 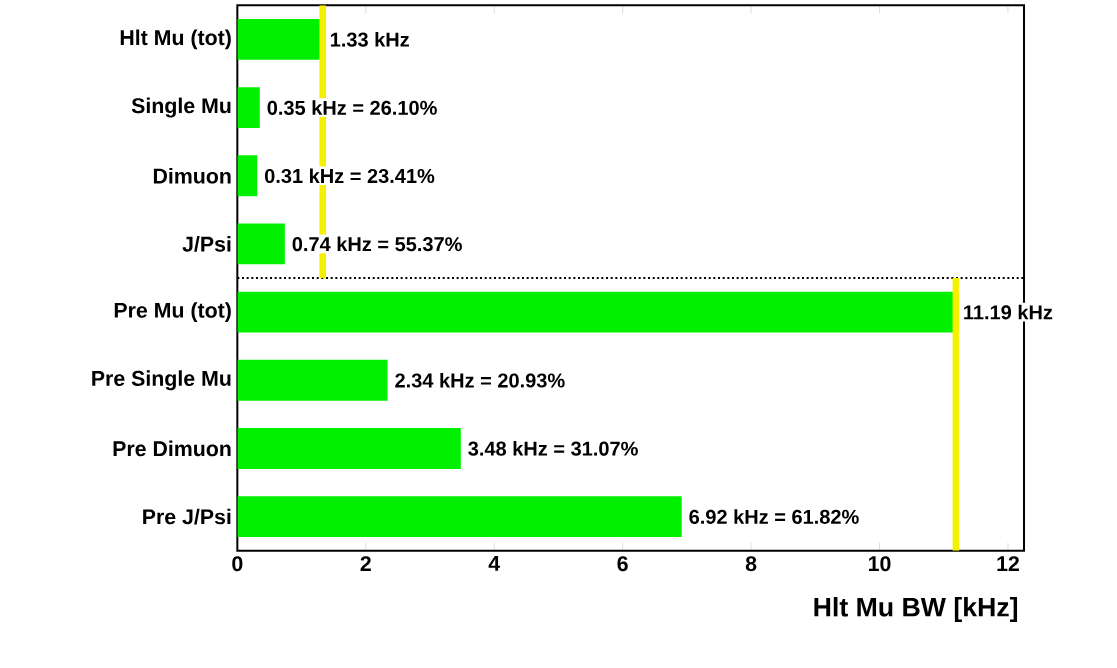 What do you see at coordinates (192, 175) in the screenshot?
I see `y-tick-label: Dimuon` at bounding box center [192, 175].